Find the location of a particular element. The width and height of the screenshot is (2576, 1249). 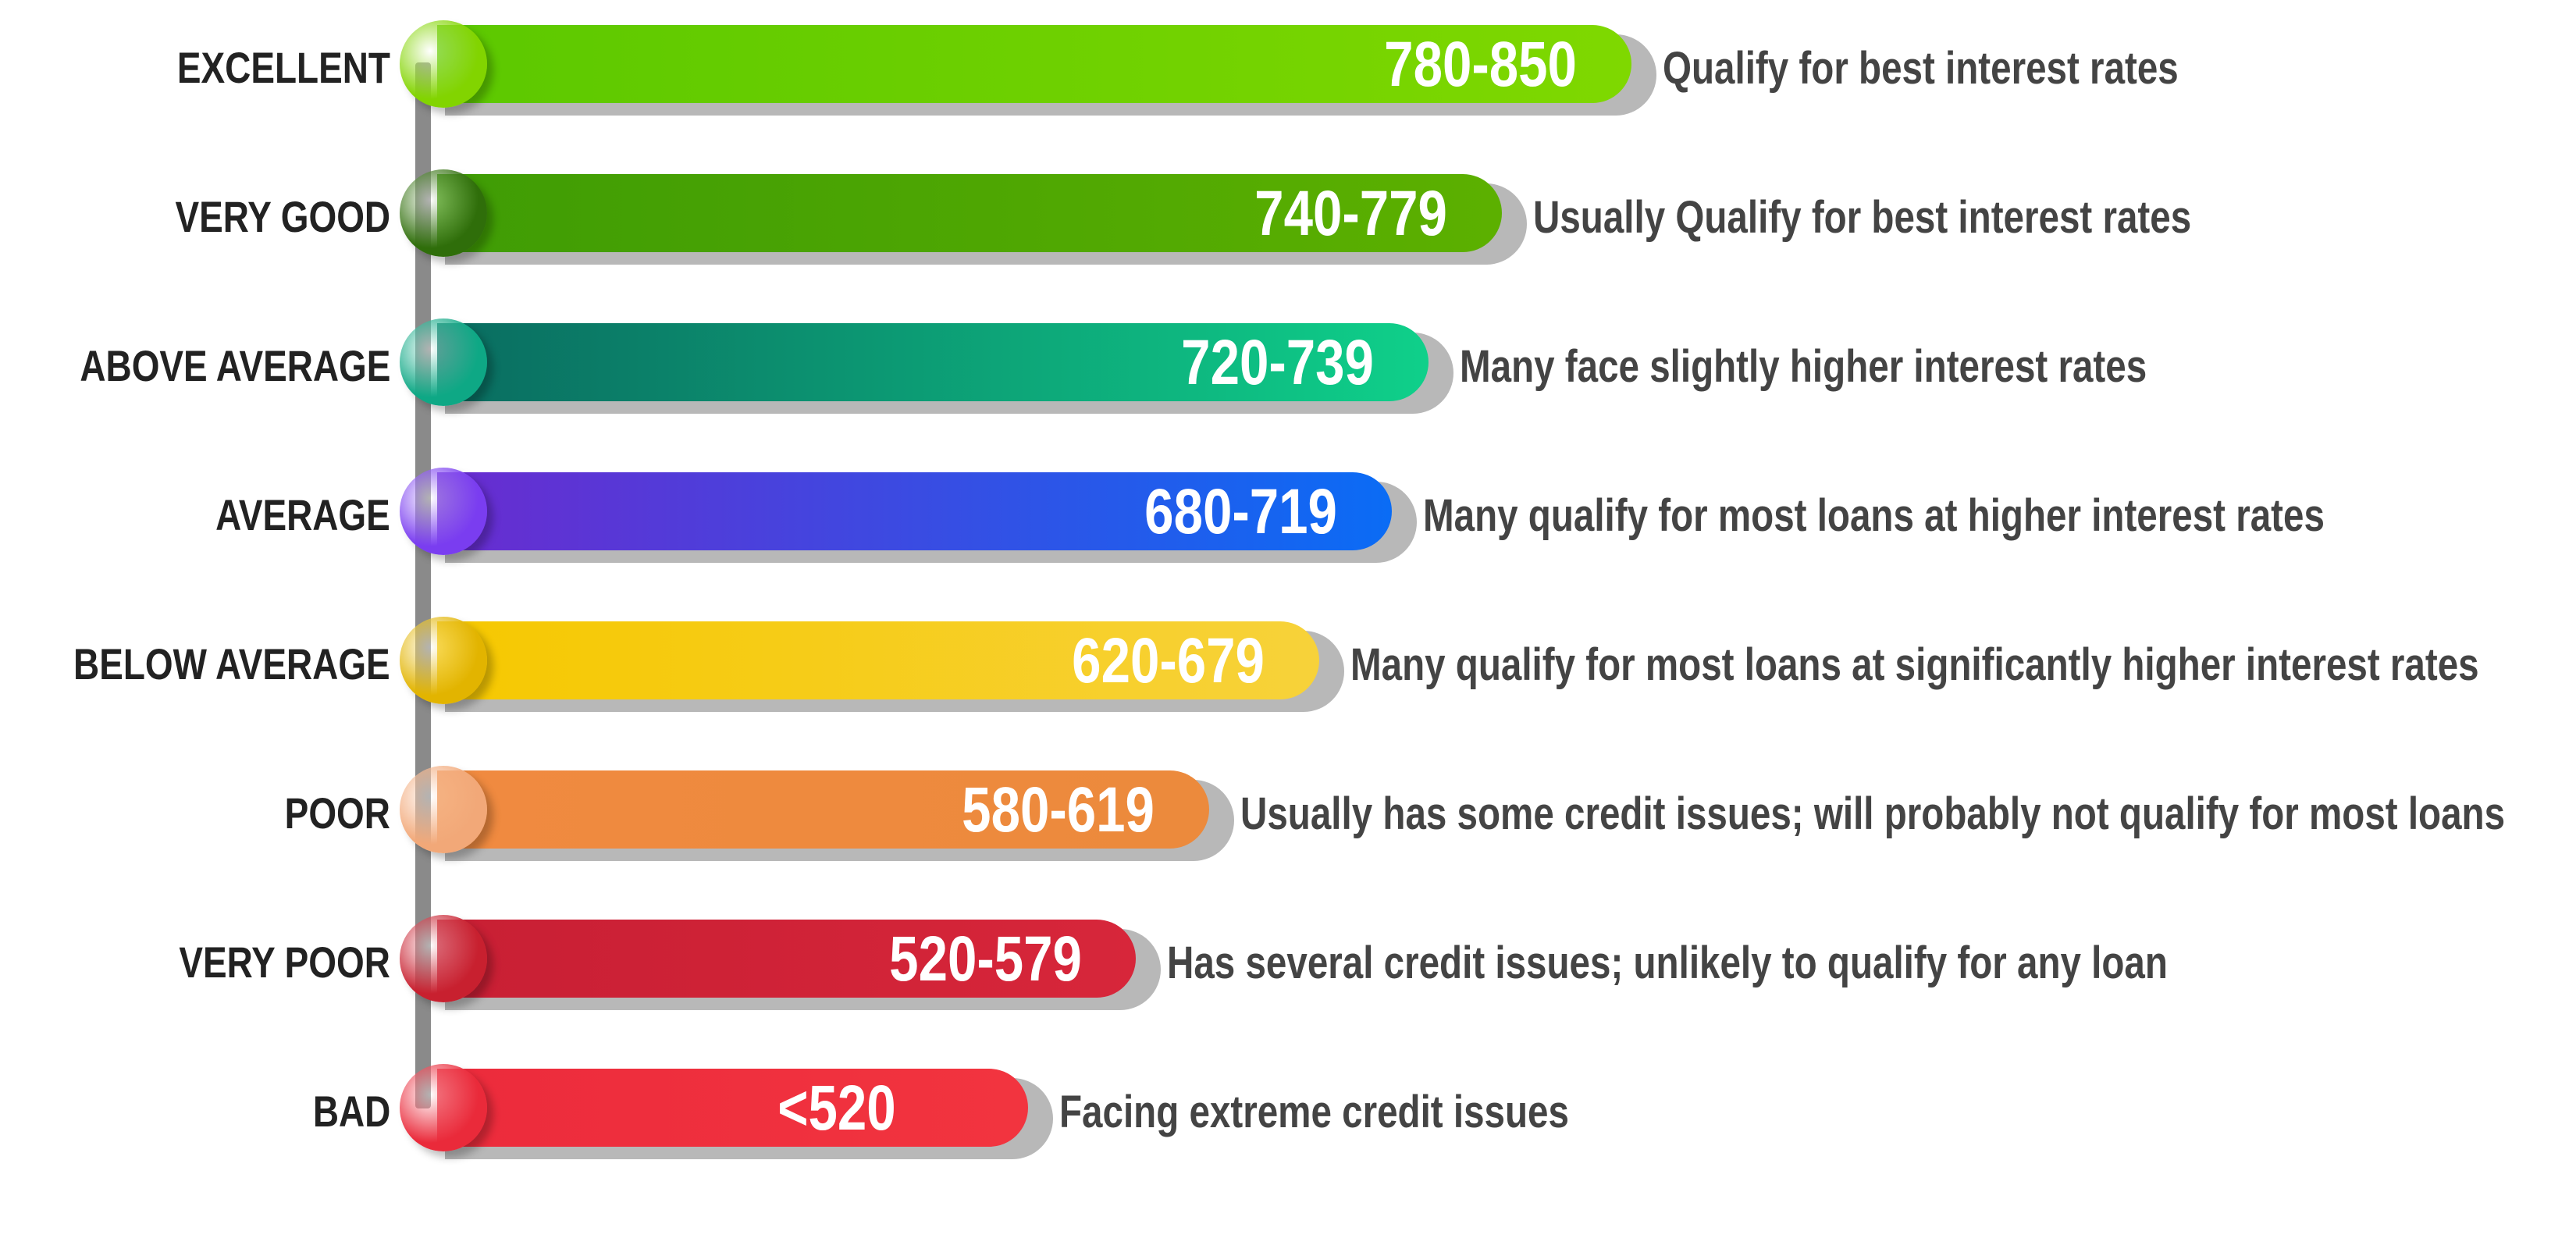

range-label: 720-739 is located at coordinates (1278, 362).